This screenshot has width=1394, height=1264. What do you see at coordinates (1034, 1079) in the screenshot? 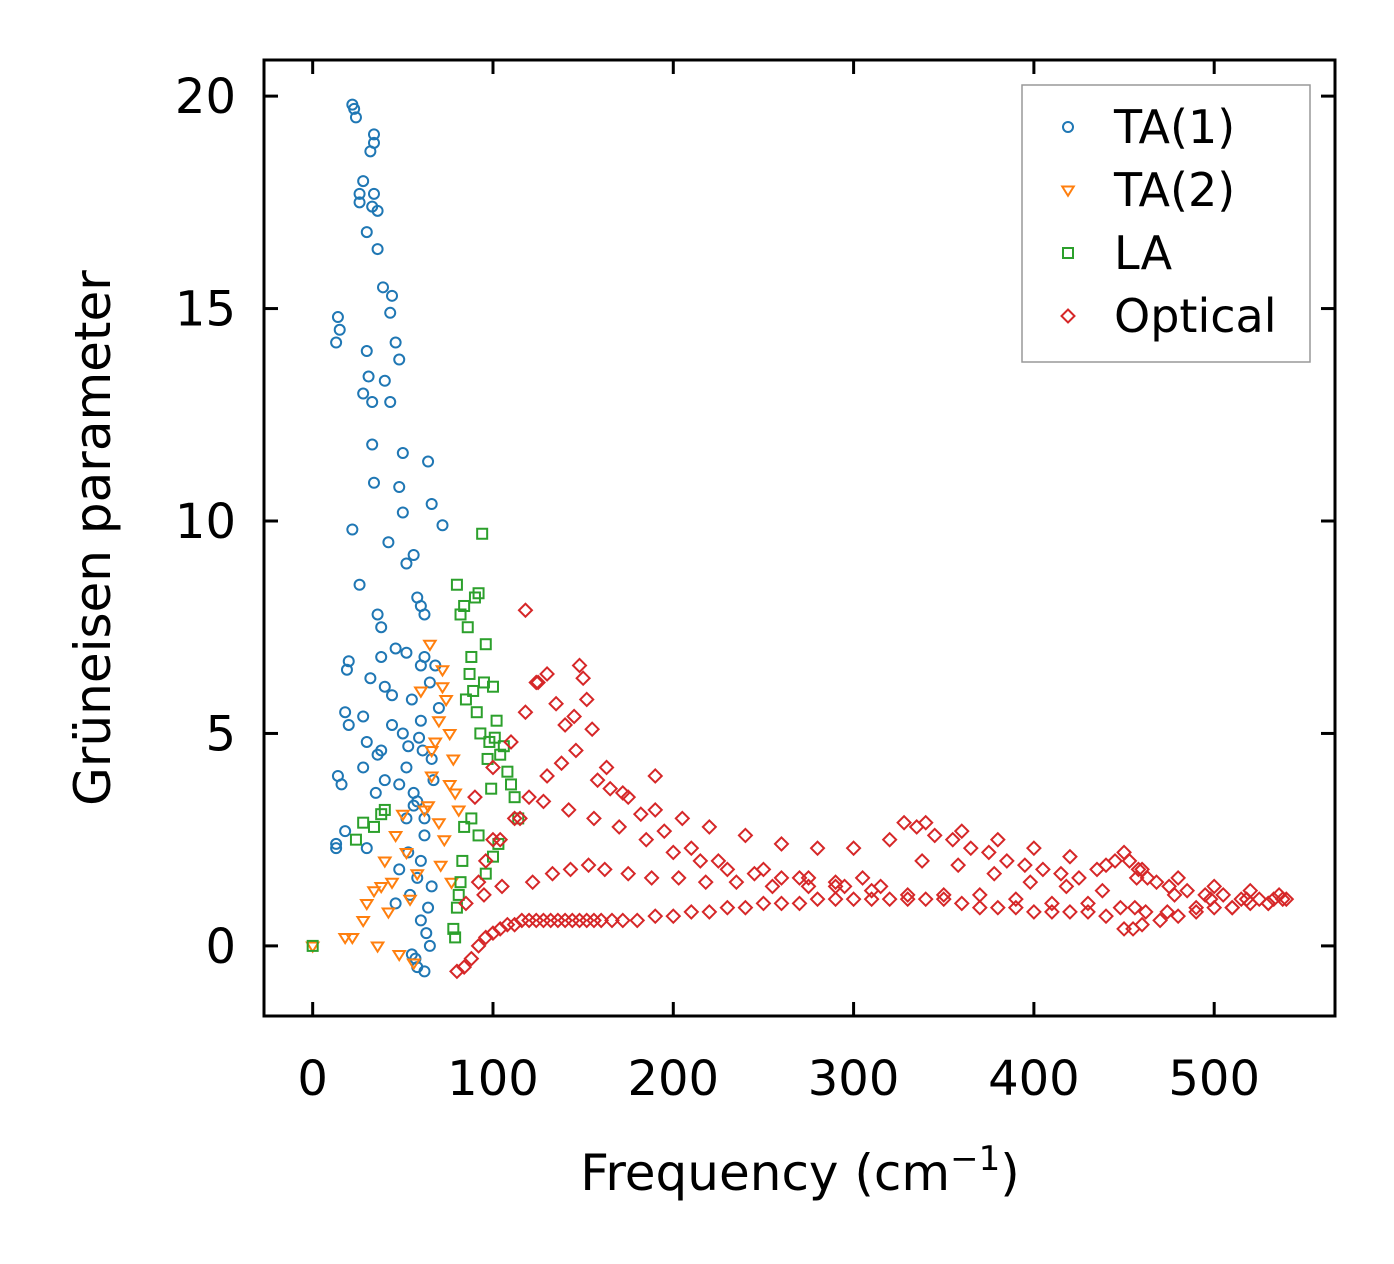
I see `x-tick-label: 400` at bounding box center [1034, 1079].